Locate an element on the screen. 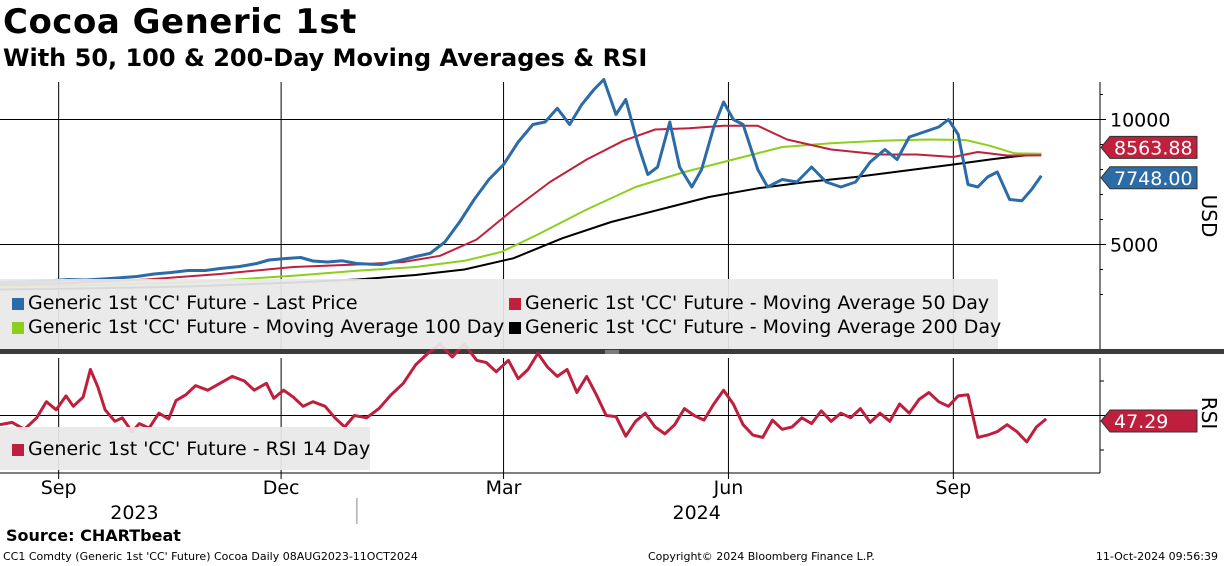 This screenshot has height=566, width=1224. value-tag-ma50-text: 8563.88 is located at coordinates (1153, 148).